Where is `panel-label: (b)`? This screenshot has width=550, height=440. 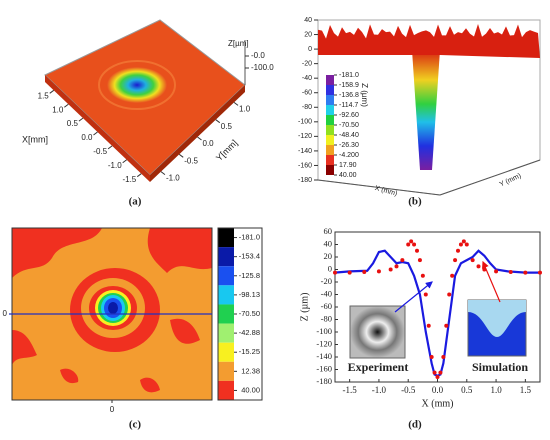
panel-label: (b) is located at coordinates (415, 202).